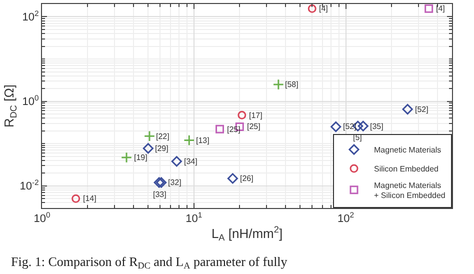  What do you see at coordinates (377, 126) in the screenshot?
I see `annotation: [35]` at bounding box center [377, 126].